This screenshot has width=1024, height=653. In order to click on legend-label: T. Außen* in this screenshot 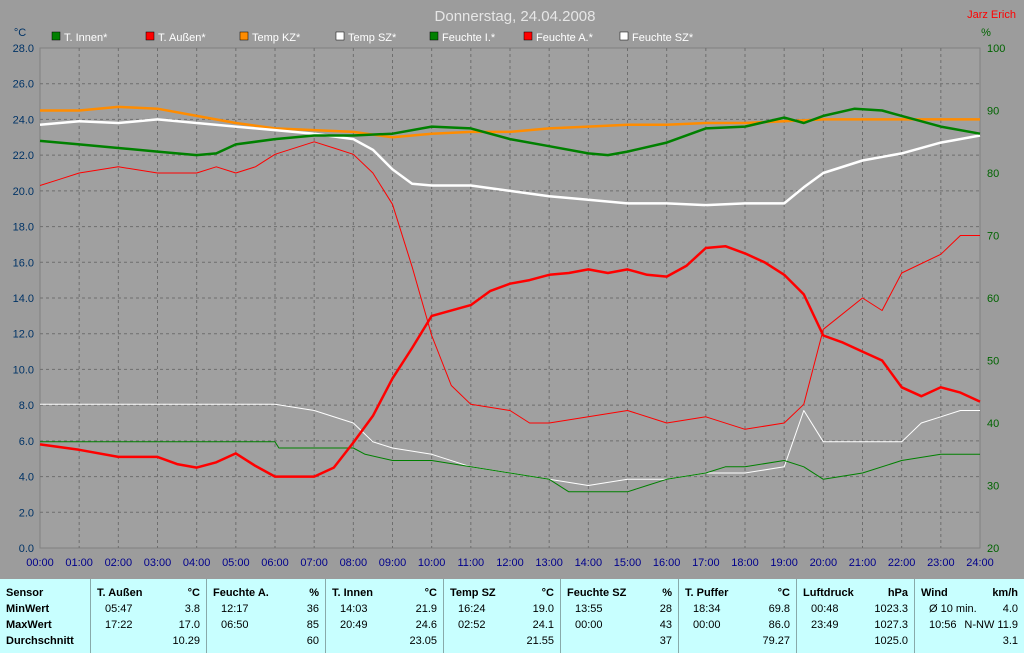, I will do `click(182, 38)`.